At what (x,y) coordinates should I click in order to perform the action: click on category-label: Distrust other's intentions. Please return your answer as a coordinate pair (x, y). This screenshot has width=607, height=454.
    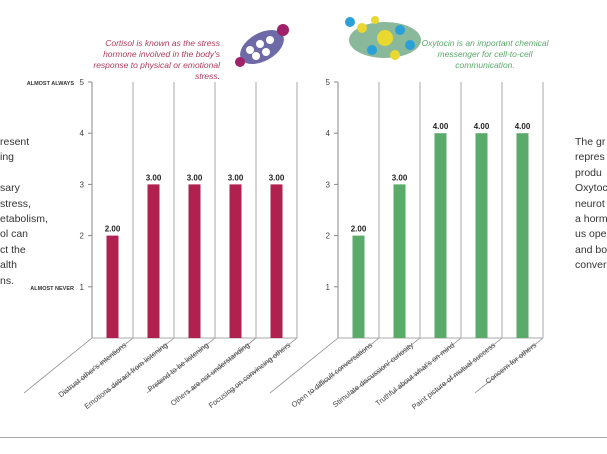
    Looking at the image, I should click on (93, 369).